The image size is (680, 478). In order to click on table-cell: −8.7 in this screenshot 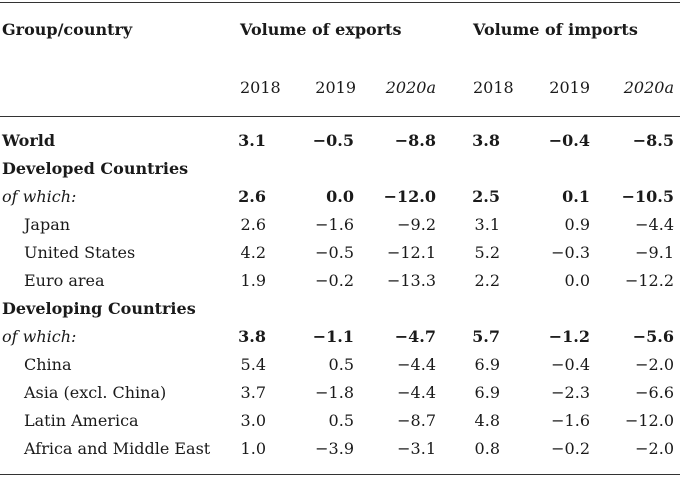, I will do `click(416, 420)`.